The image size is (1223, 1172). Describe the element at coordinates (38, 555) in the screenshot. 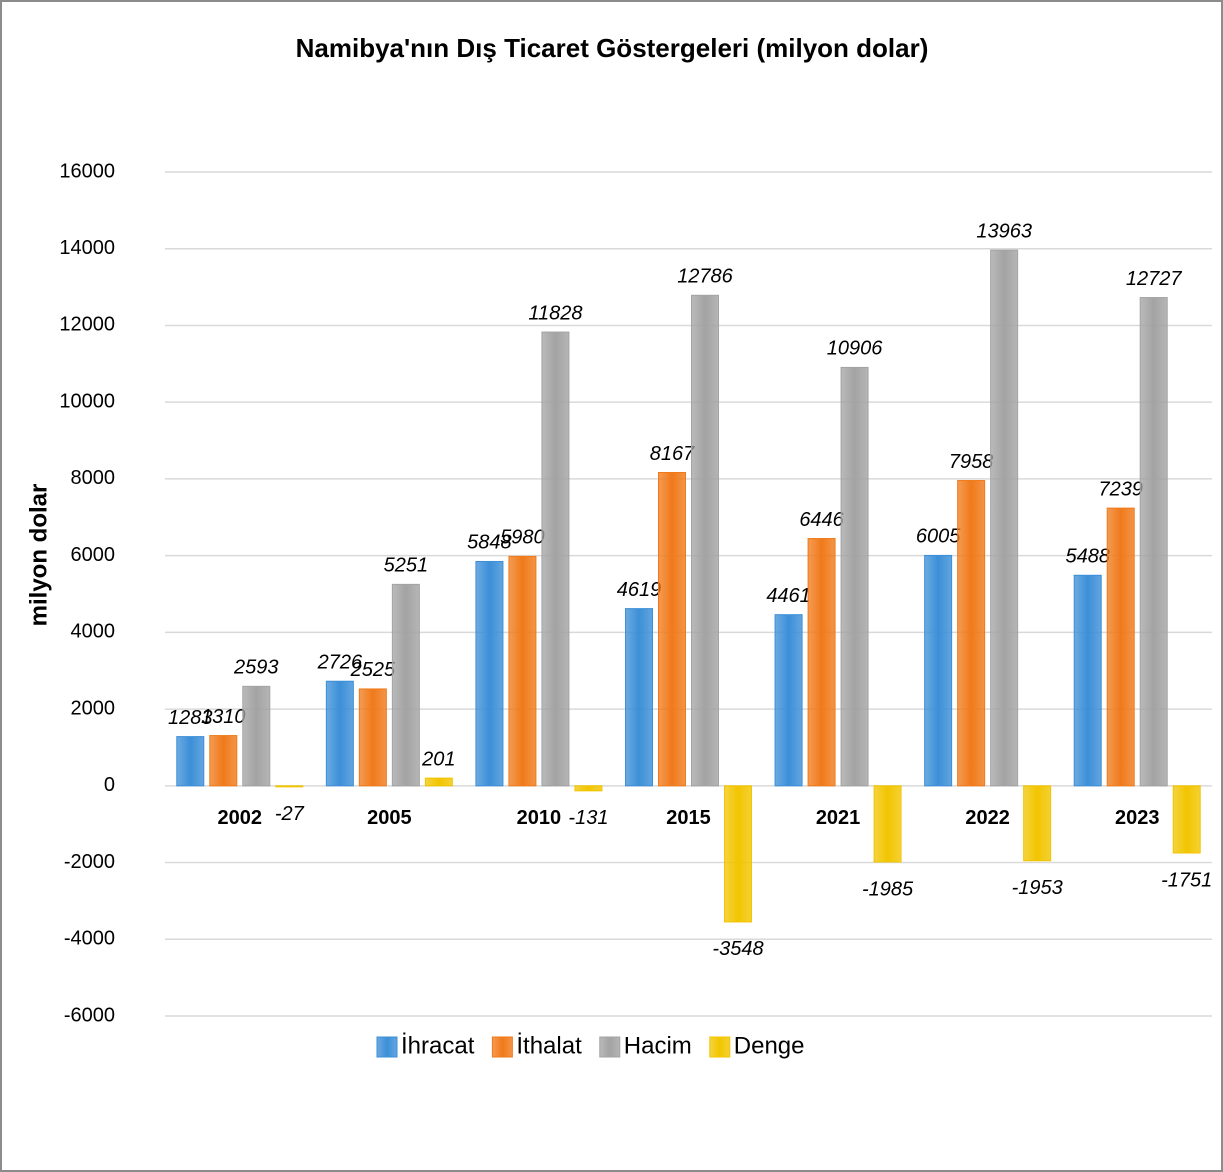

I see `y-axis-title: milyon dolar` at that location.